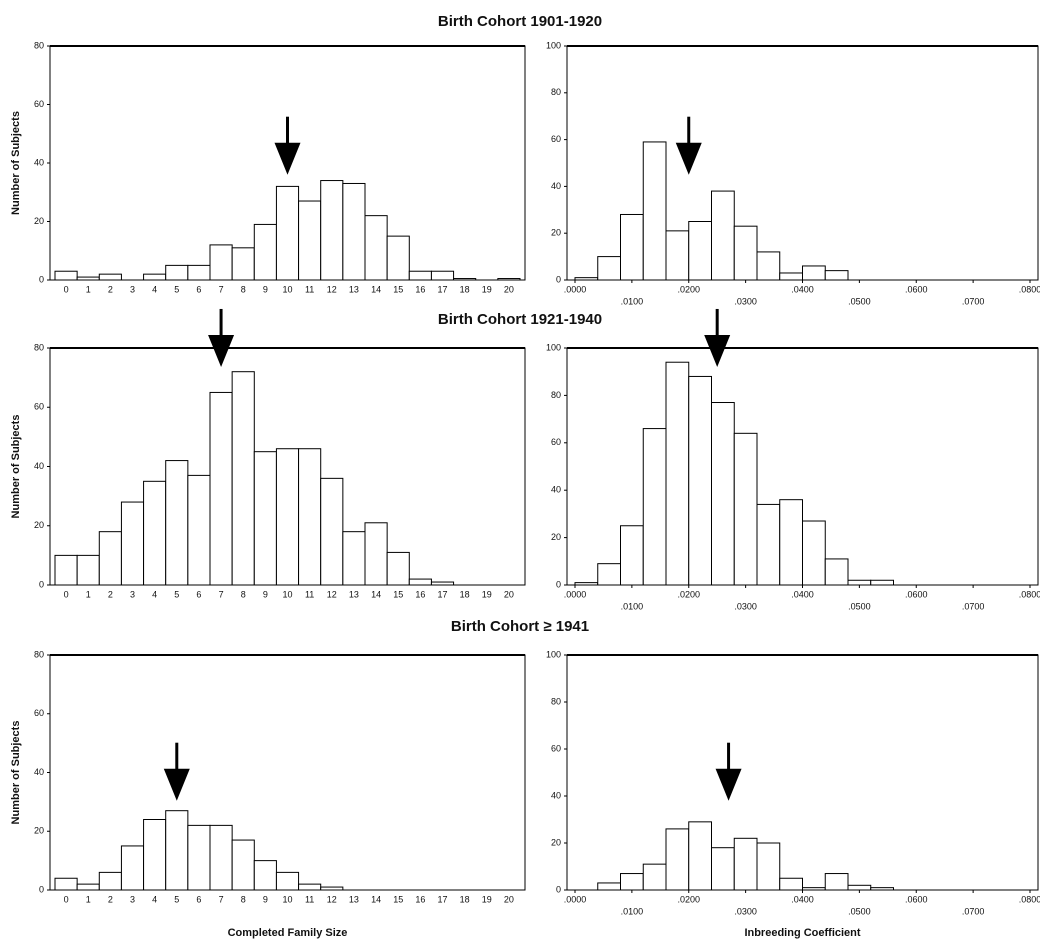 The image size is (1040, 941). What do you see at coordinates (398, 289) in the screenshot?
I see `x-tick-label: 15` at bounding box center [398, 289].